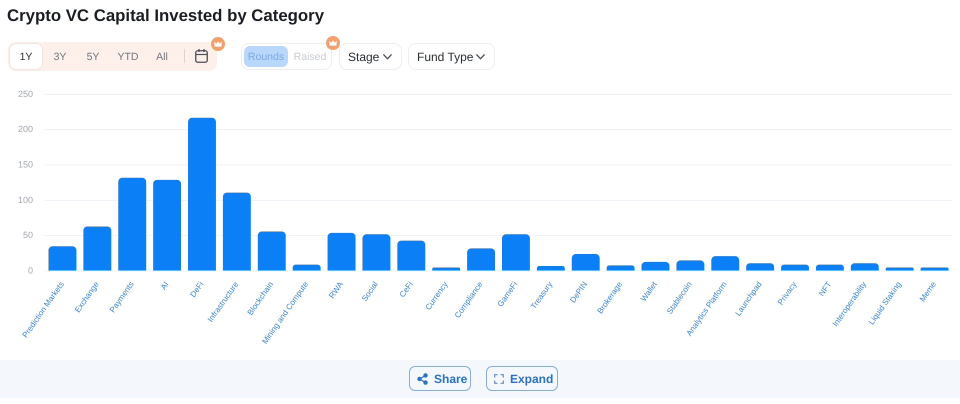  What do you see at coordinates (93, 57) in the screenshot?
I see `text: 5Y` at bounding box center [93, 57].